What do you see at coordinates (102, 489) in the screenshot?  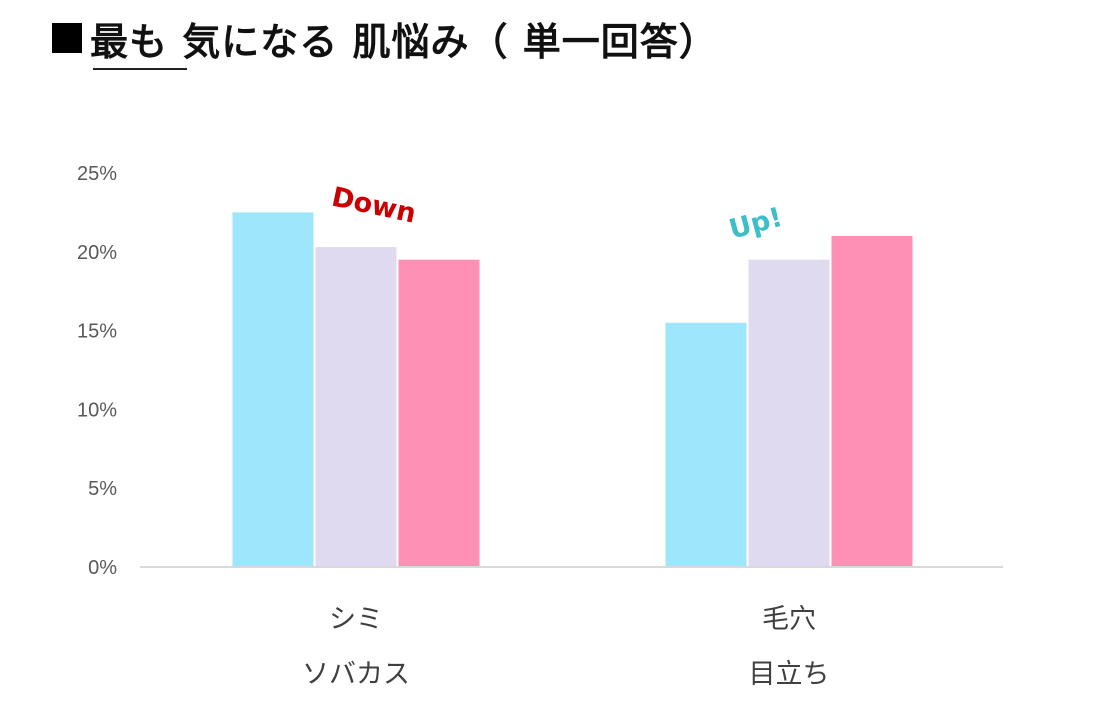 I see `y-tick-label: 5%` at bounding box center [102, 489].